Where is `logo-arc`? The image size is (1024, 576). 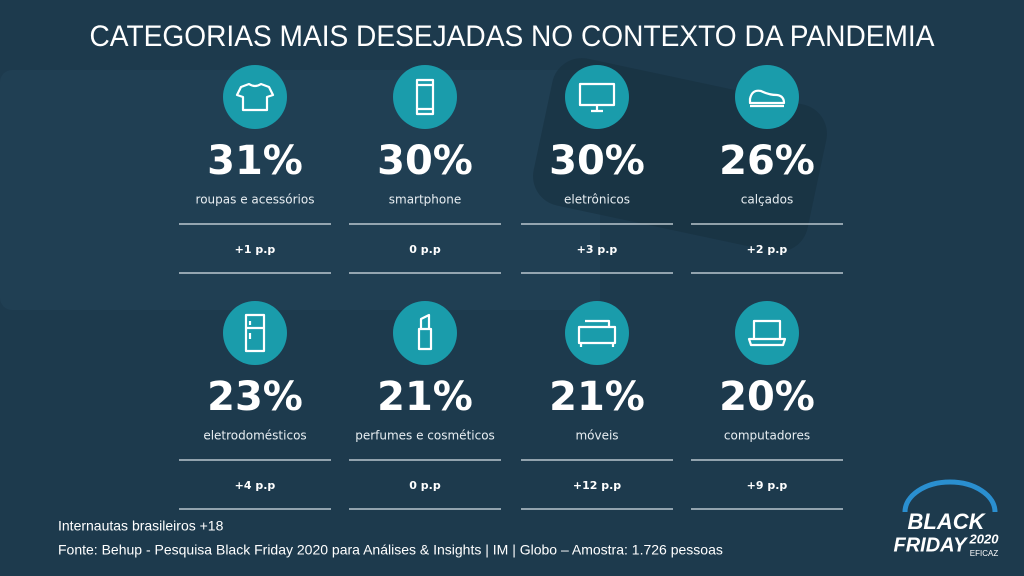 logo-arc is located at coordinates (950, 496).